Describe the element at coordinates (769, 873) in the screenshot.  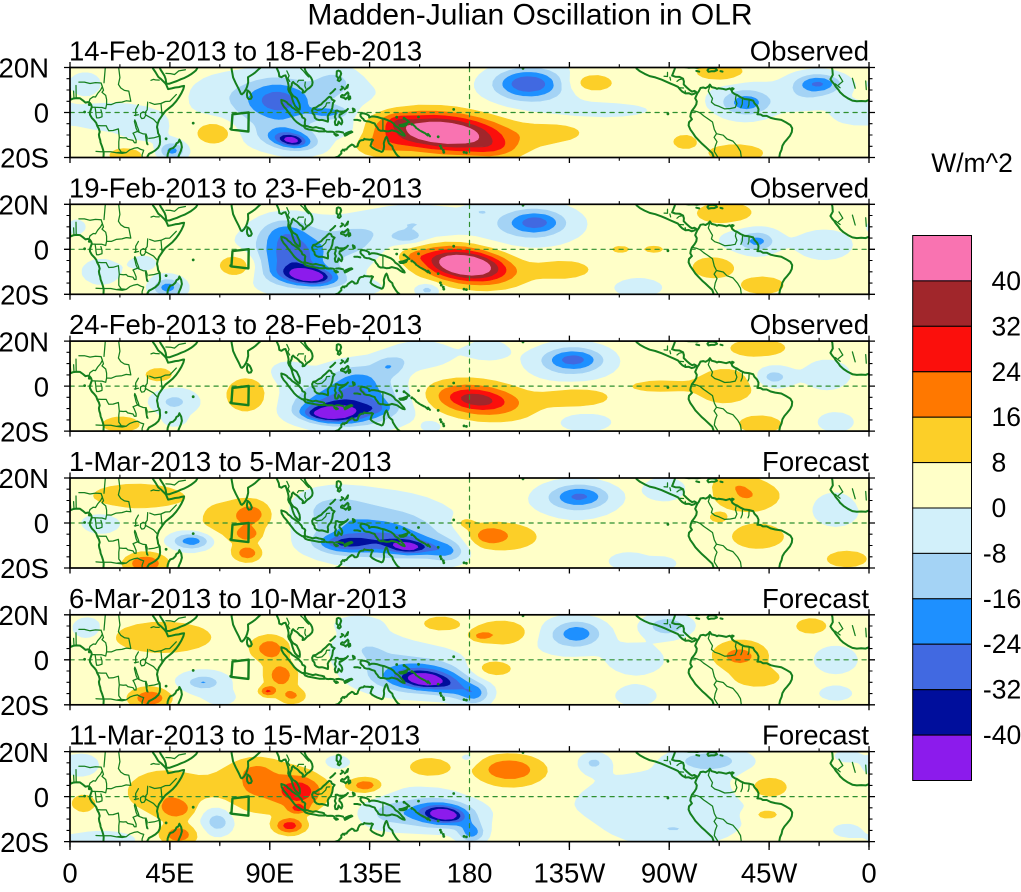
I see `svg-text: 45W` at that location.